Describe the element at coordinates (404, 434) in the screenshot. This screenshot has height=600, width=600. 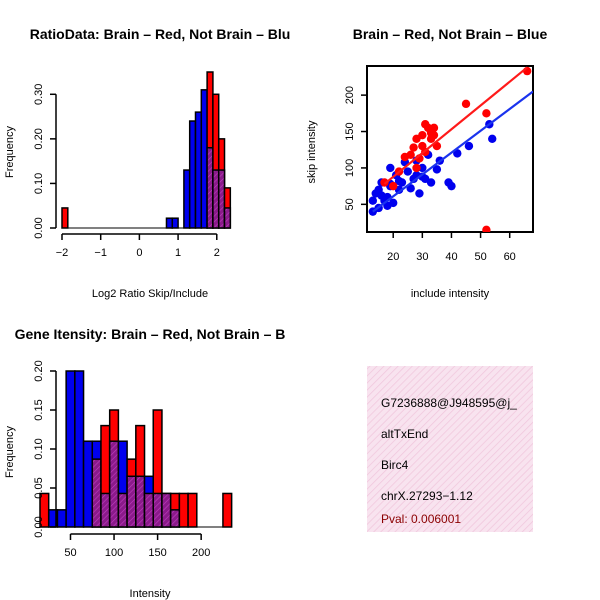
I see `event-type-text: altTxEnd` at that location.